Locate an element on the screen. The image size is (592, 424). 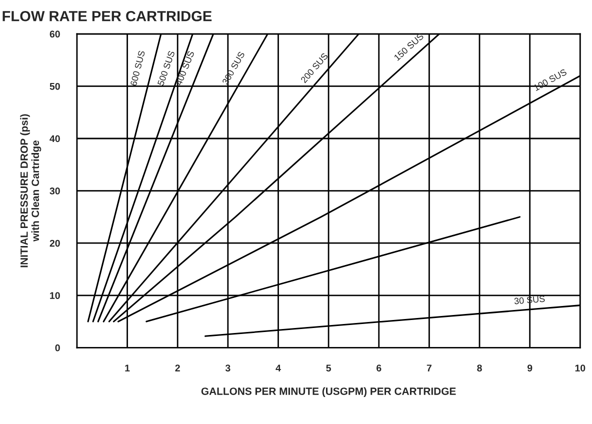
y-tick-label: 30 is located at coordinates (55, 191).